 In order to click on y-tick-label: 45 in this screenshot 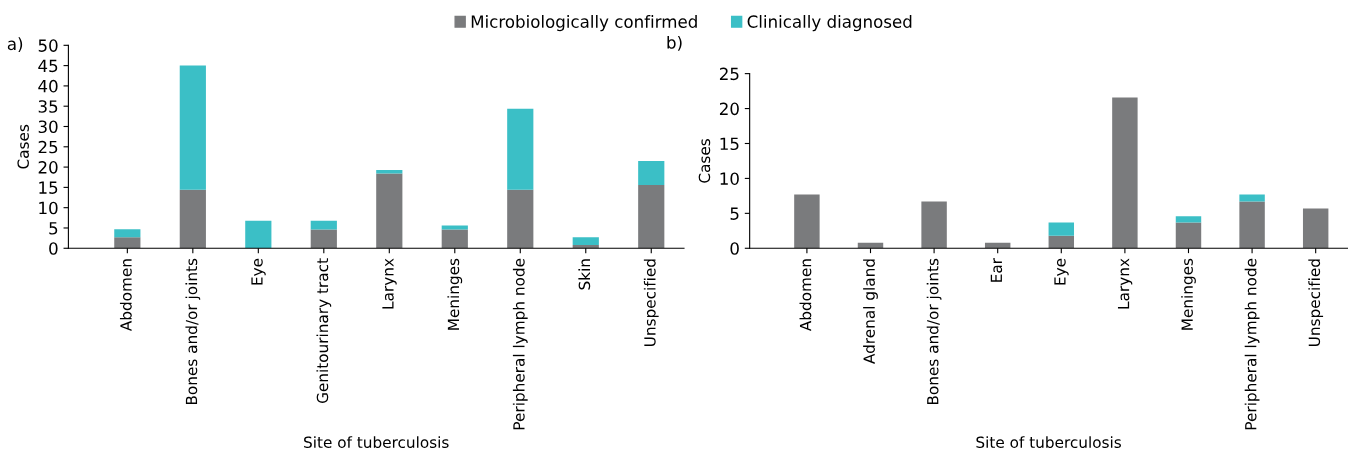, I will do `click(48, 66)`.